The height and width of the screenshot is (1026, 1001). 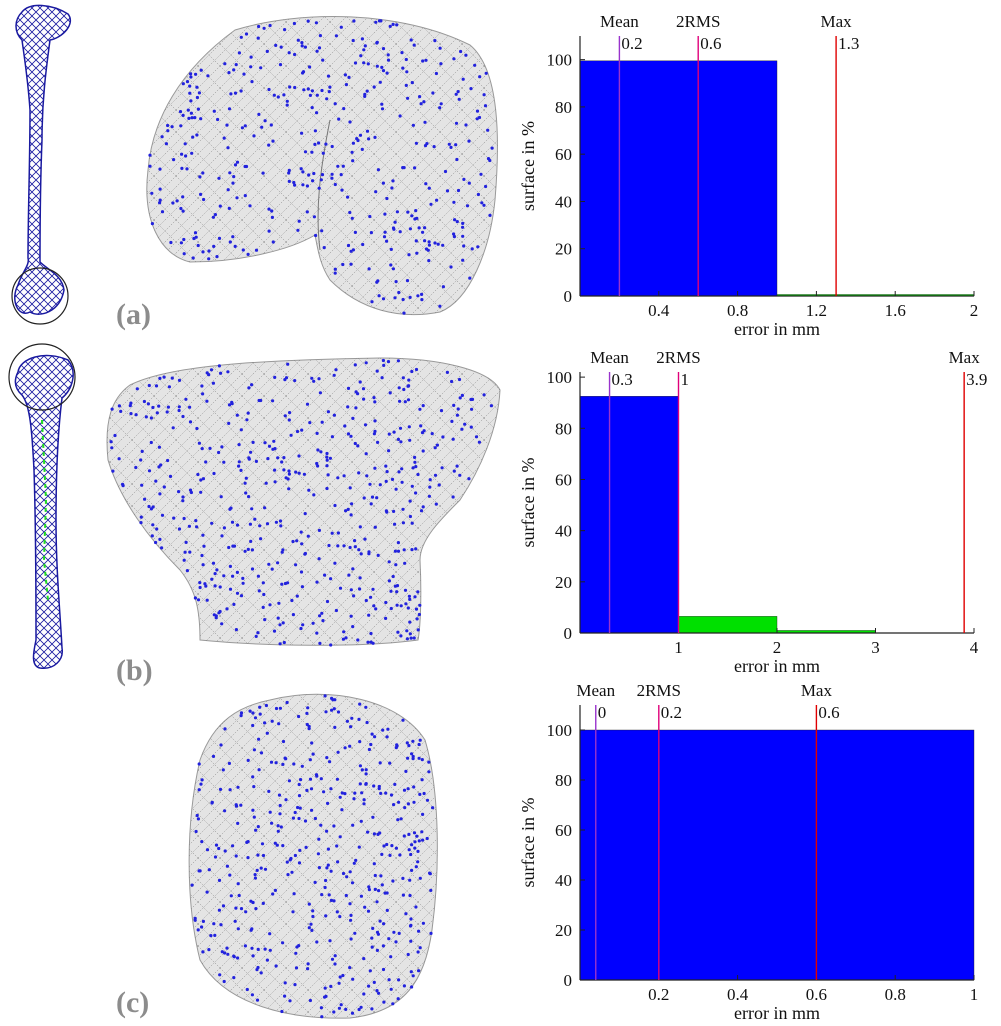 I want to click on x-tick-label: 0.2, so click(x=658, y=994).